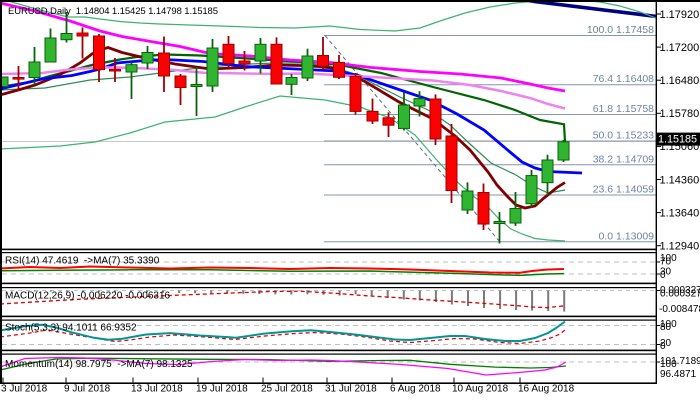 The width and height of the screenshot is (700, 405). I want to click on svg-text: 1.17200, so click(680, 48).